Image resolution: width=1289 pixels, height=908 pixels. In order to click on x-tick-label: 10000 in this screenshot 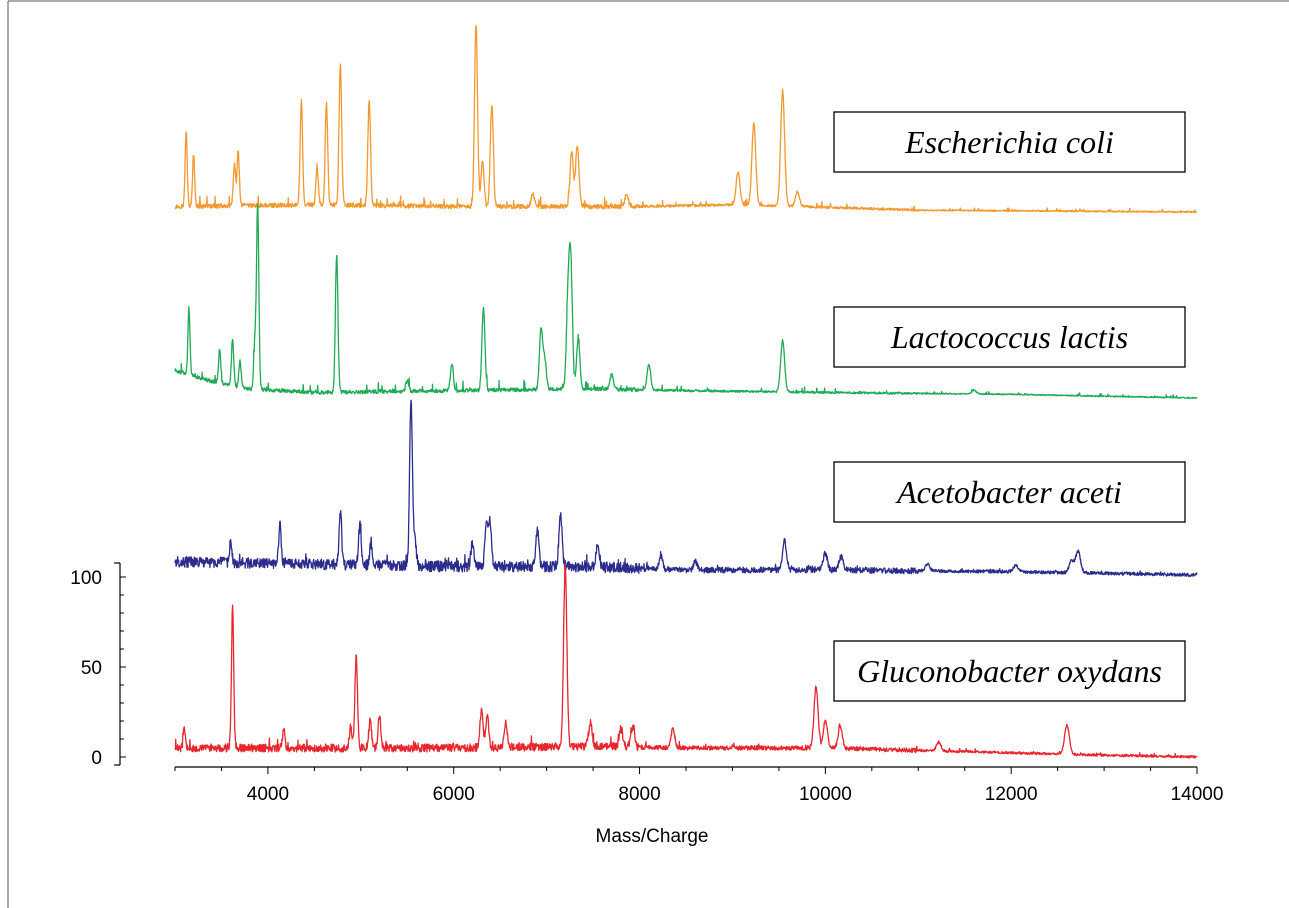, I will do `click(825, 794)`.